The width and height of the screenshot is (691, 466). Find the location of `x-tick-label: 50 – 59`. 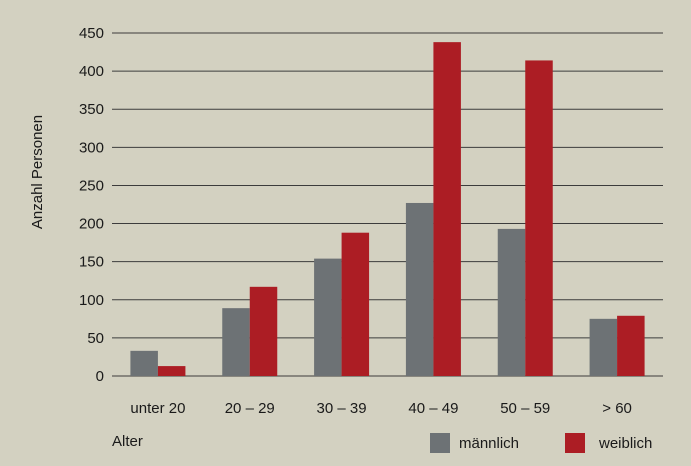

x-tick-label: 50 – 59 is located at coordinates (525, 408).